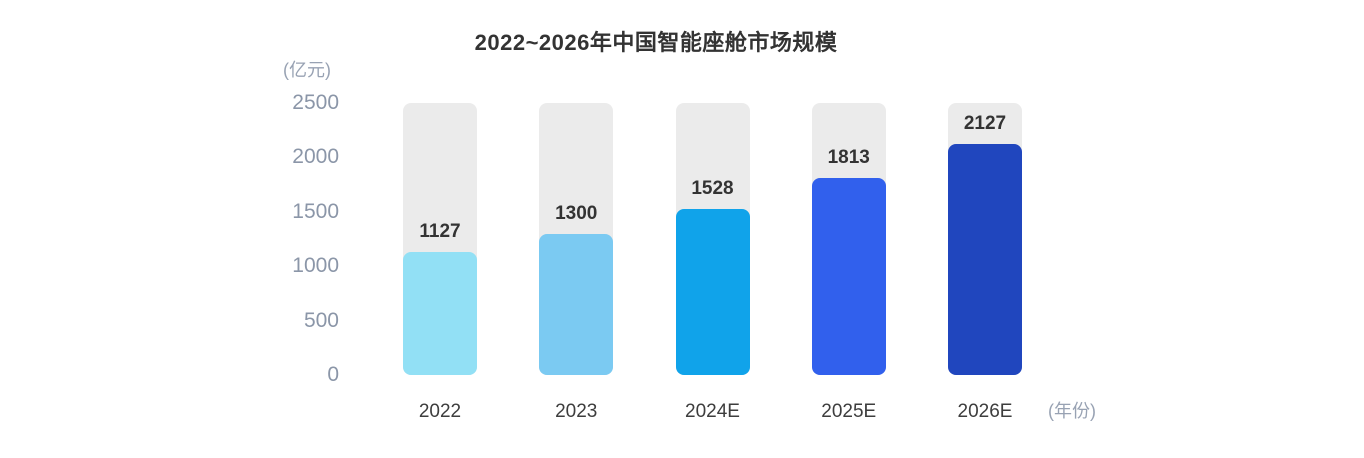 Image resolution: width=1364 pixels, height=458 pixels. I want to click on x-axis-tick-label: 2024E, so click(712, 411).